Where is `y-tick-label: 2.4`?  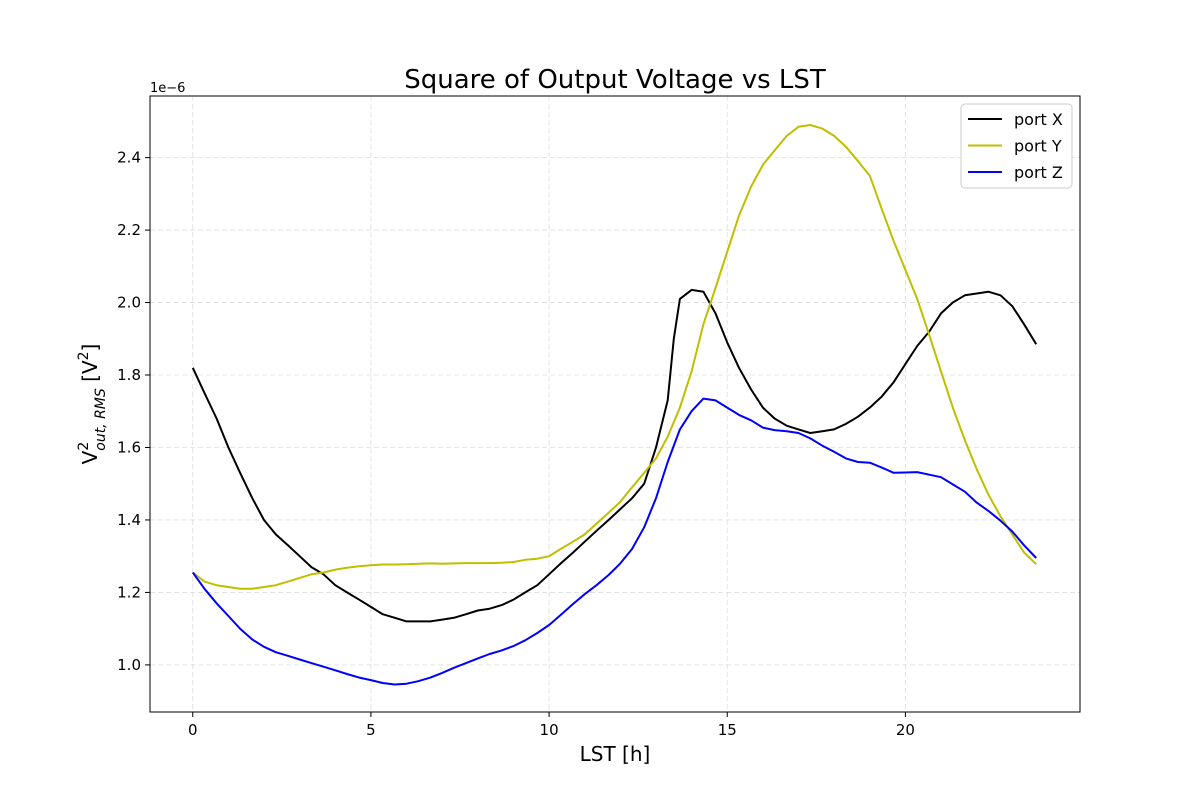 y-tick-label: 2.4 is located at coordinates (129, 158).